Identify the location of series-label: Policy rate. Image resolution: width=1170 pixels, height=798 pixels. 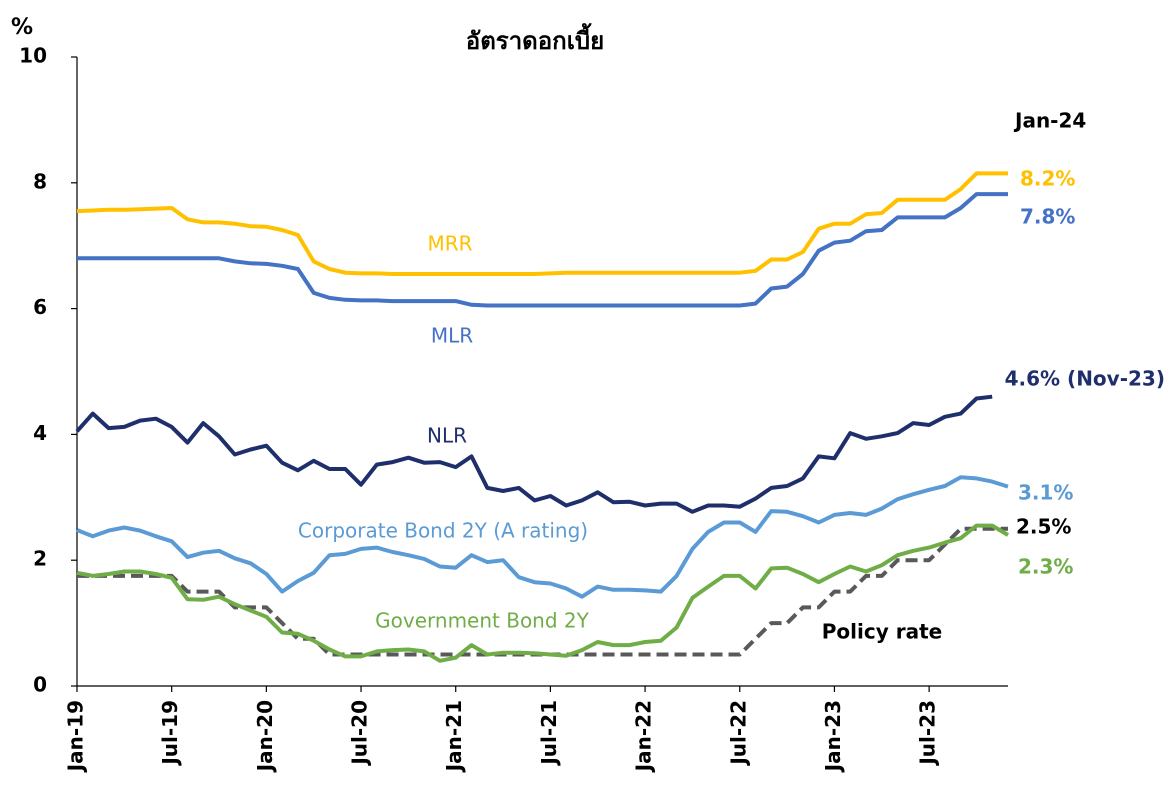
(882, 632).